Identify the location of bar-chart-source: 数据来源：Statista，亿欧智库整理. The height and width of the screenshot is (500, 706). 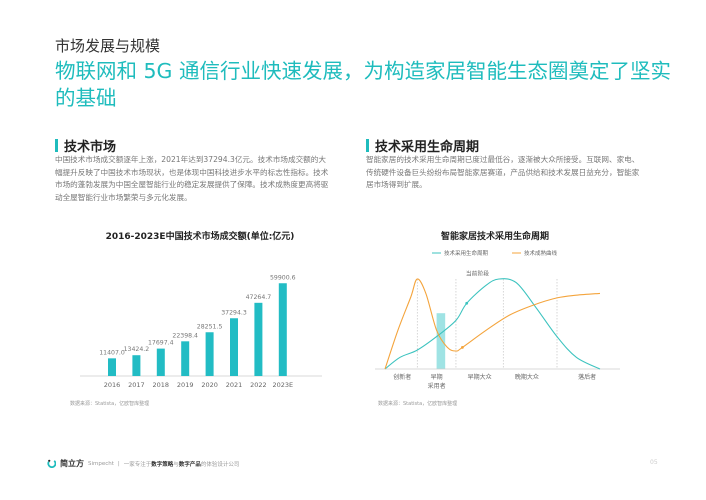
(110, 404).